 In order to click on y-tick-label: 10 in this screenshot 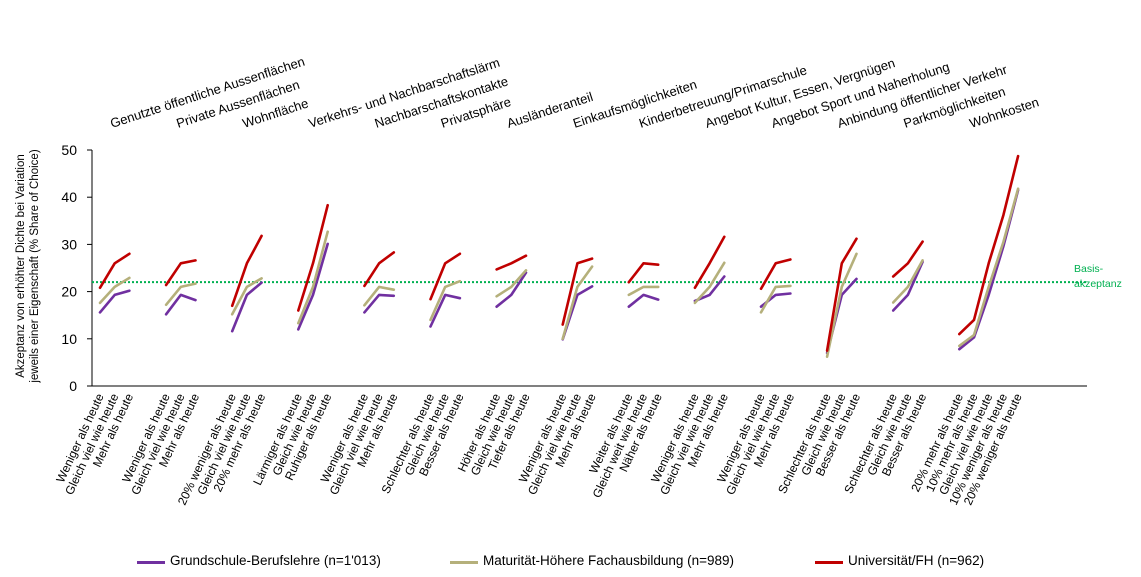, I will do `click(69, 339)`.